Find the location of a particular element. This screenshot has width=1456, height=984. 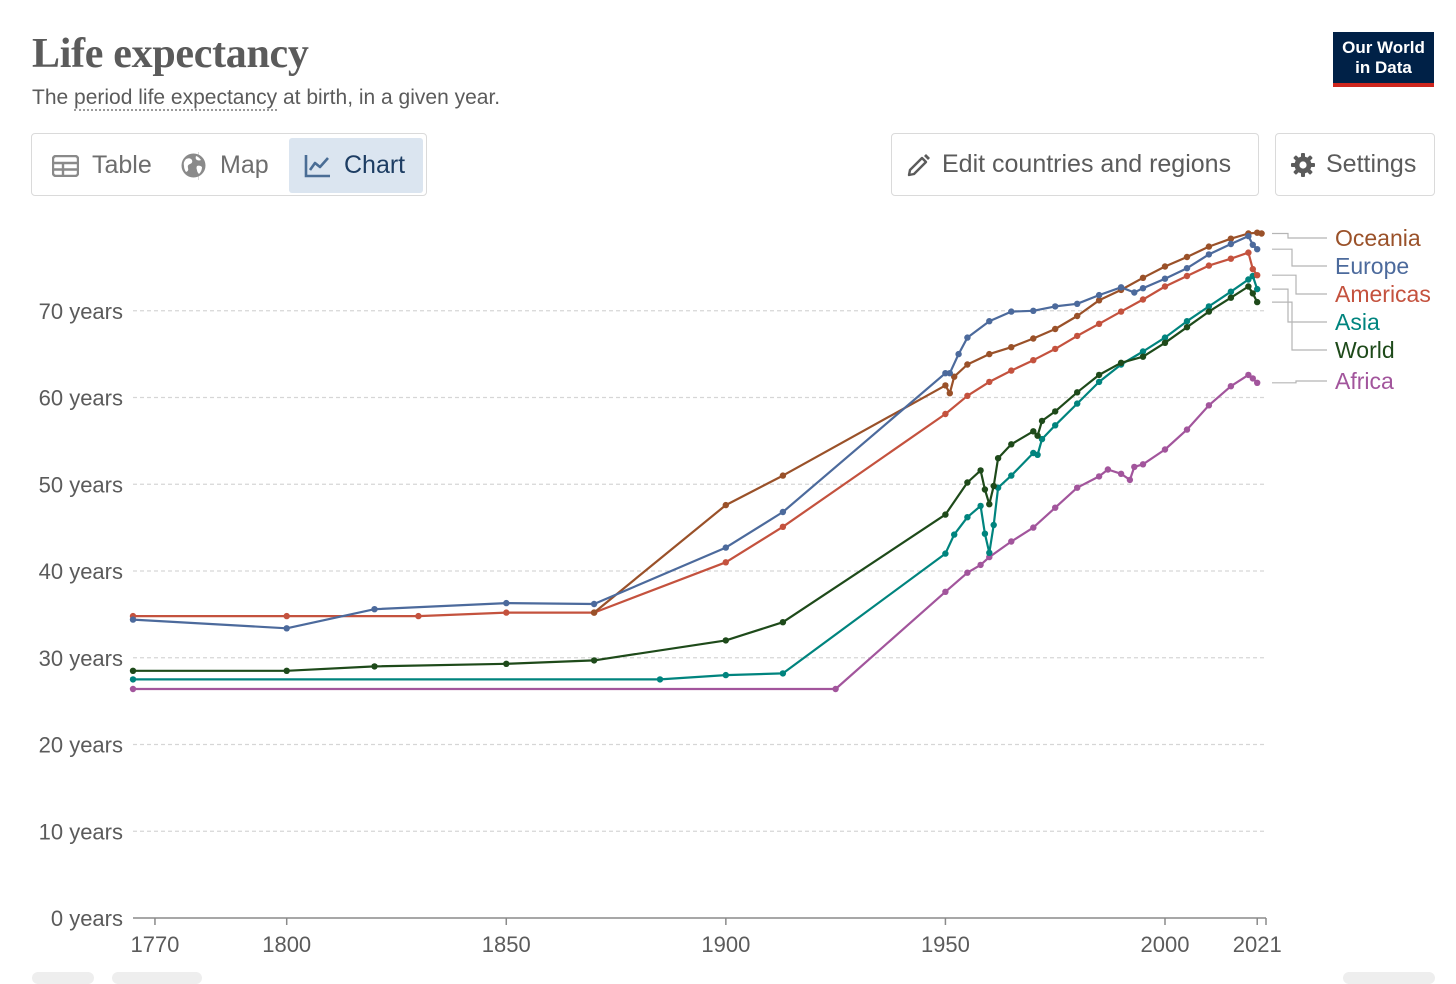

tab-map-label: Map is located at coordinates (244, 165).